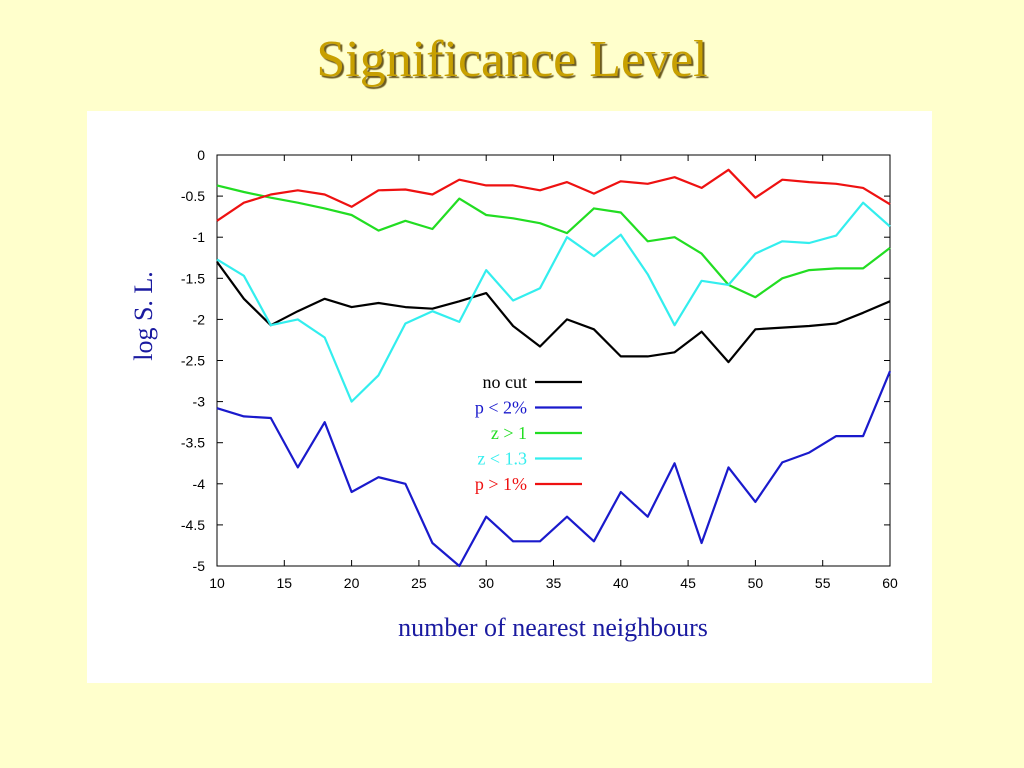 Image resolution: width=1024 pixels, height=768 pixels. What do you see at coordinates (419, 583) in the screenshot?
I see `x-tick-label: 25` at bounding box center [419, 583].